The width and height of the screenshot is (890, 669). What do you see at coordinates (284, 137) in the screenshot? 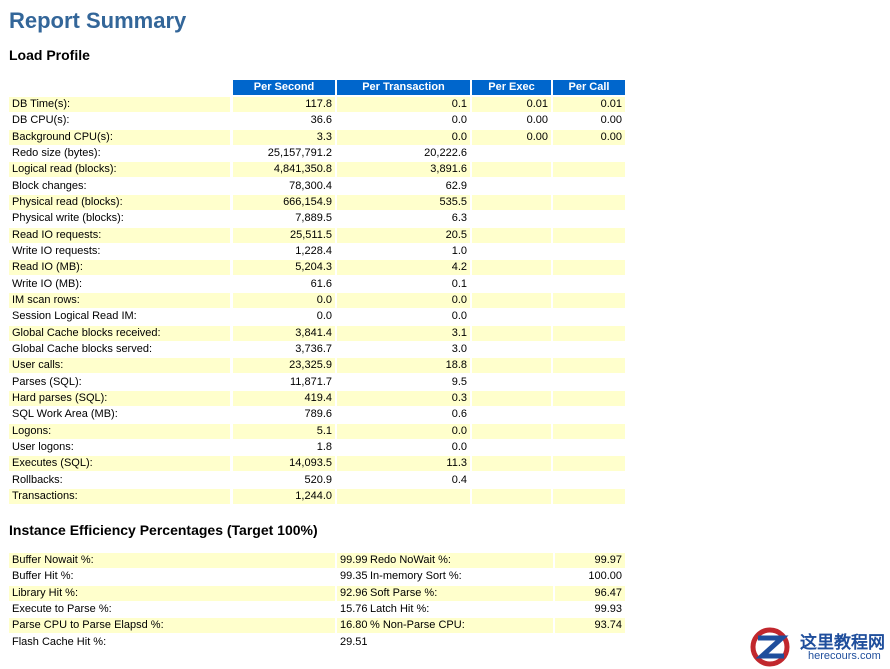
I see `cell-value: 3.3` at bounding box center [284, 137].